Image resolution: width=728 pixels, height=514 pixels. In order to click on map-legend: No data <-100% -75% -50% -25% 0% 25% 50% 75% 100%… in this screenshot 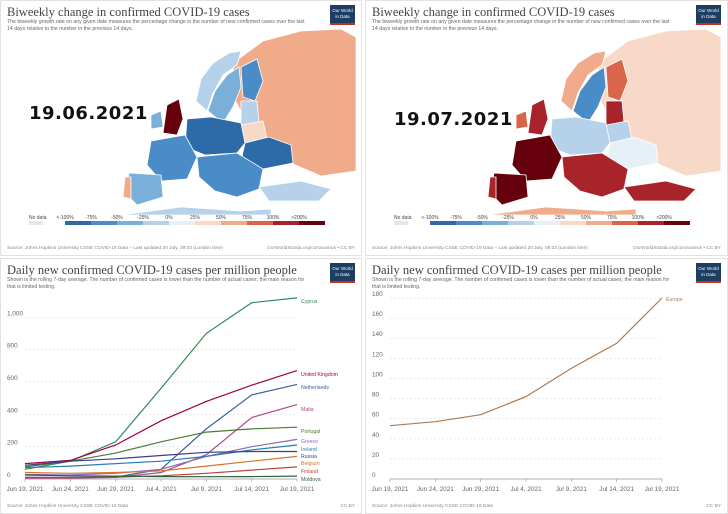, I will do `click(177, 220)`.